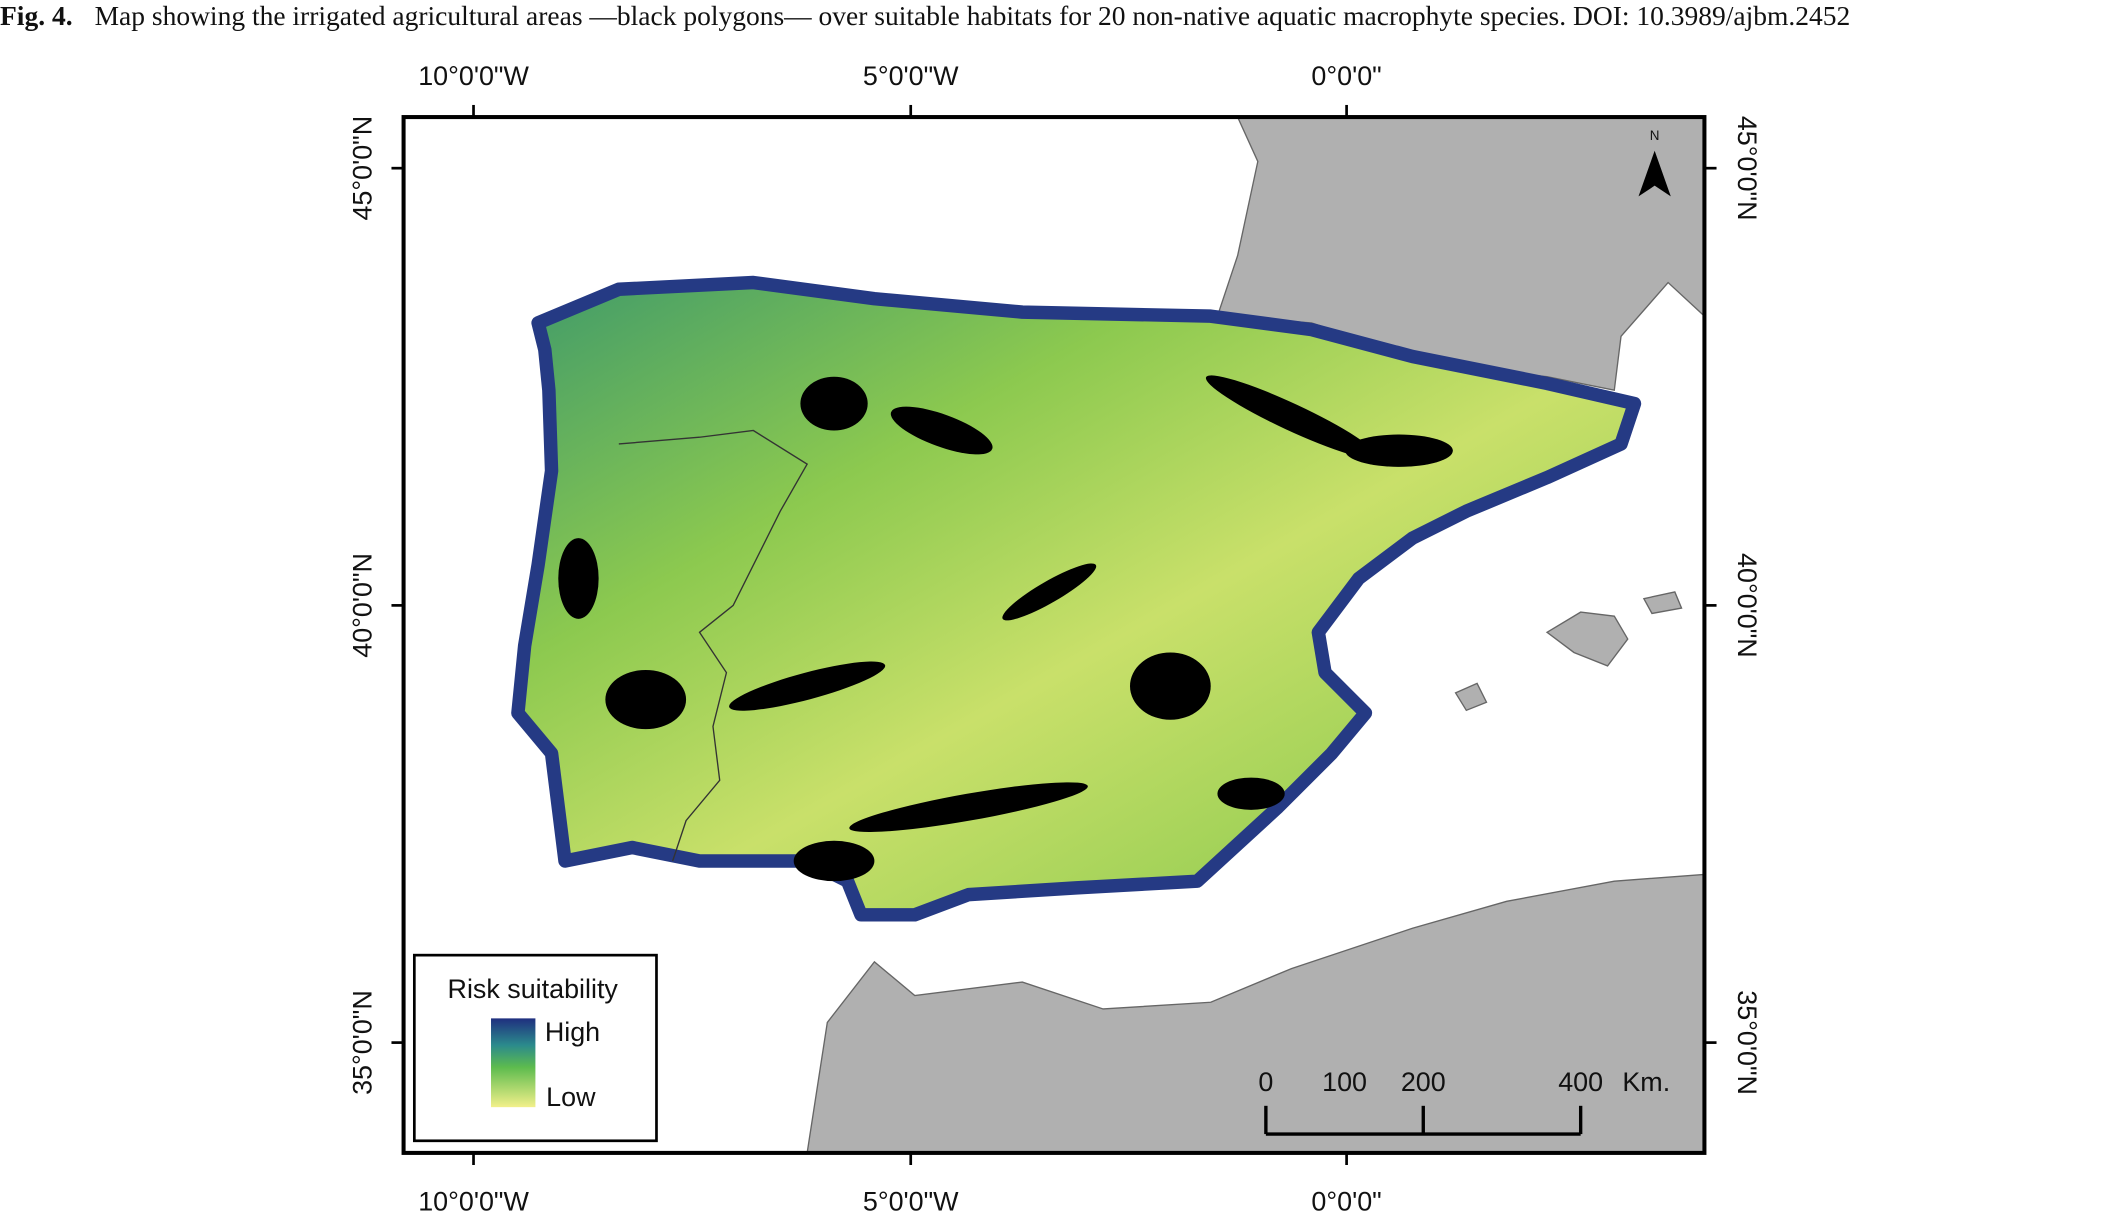 The height and width of the screenshot is (1221, 2108). Describe the element at coordinates (513, 1063) in the screenshot. I see `legend-ramp` at that location.